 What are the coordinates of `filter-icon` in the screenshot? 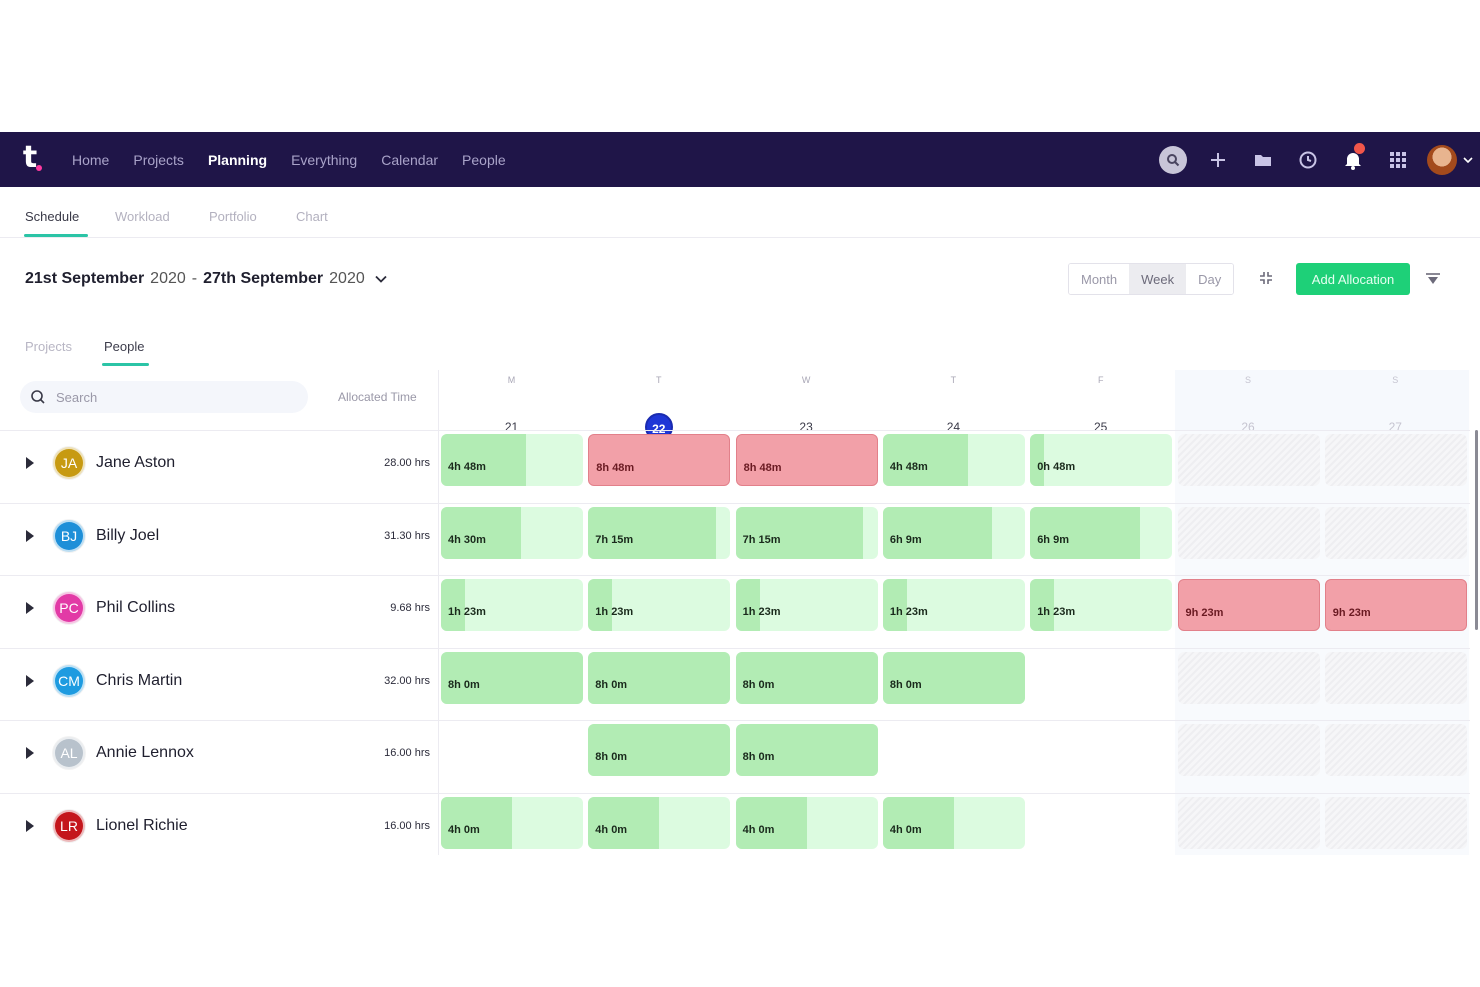 It's located at (1433, 281).